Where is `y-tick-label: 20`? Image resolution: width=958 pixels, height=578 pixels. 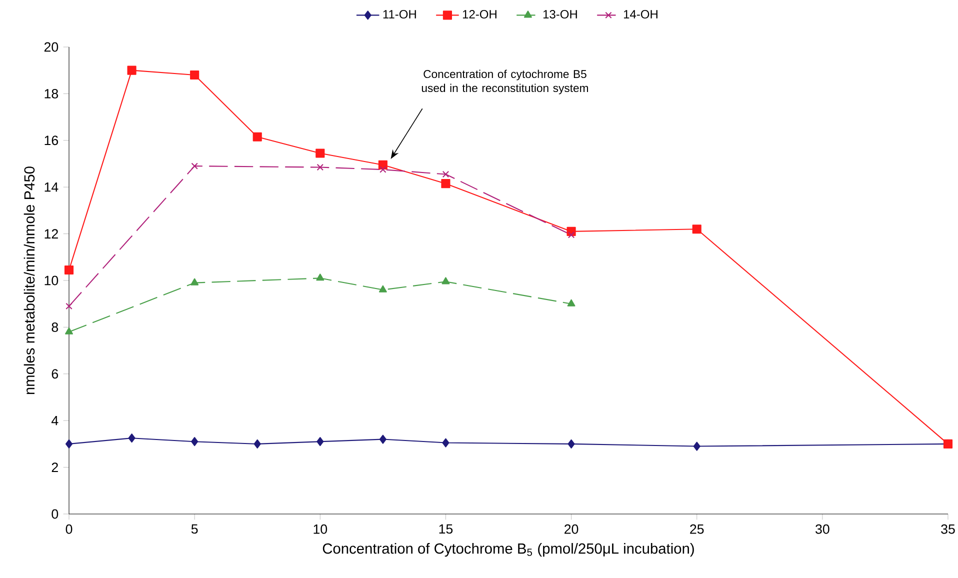 y-tick-label: 20 is located at coordinates (51, 47).